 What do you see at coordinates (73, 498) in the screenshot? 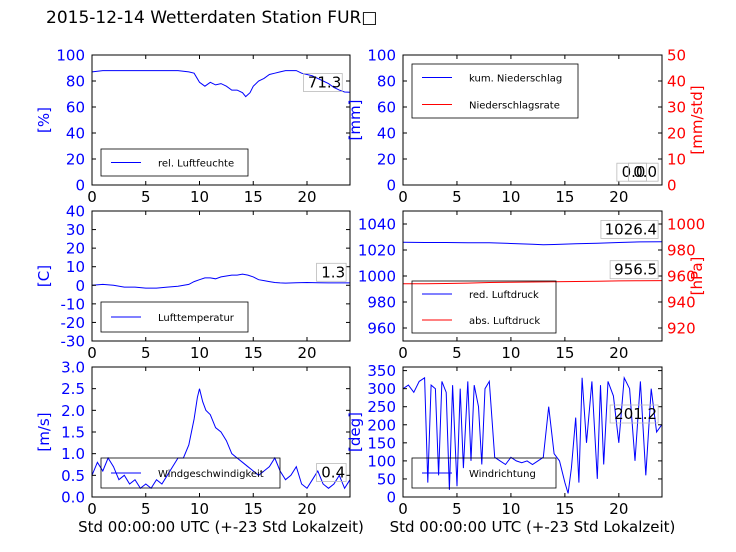
I see `y-tick-label: 0.0` at bounding box center [73, 498].